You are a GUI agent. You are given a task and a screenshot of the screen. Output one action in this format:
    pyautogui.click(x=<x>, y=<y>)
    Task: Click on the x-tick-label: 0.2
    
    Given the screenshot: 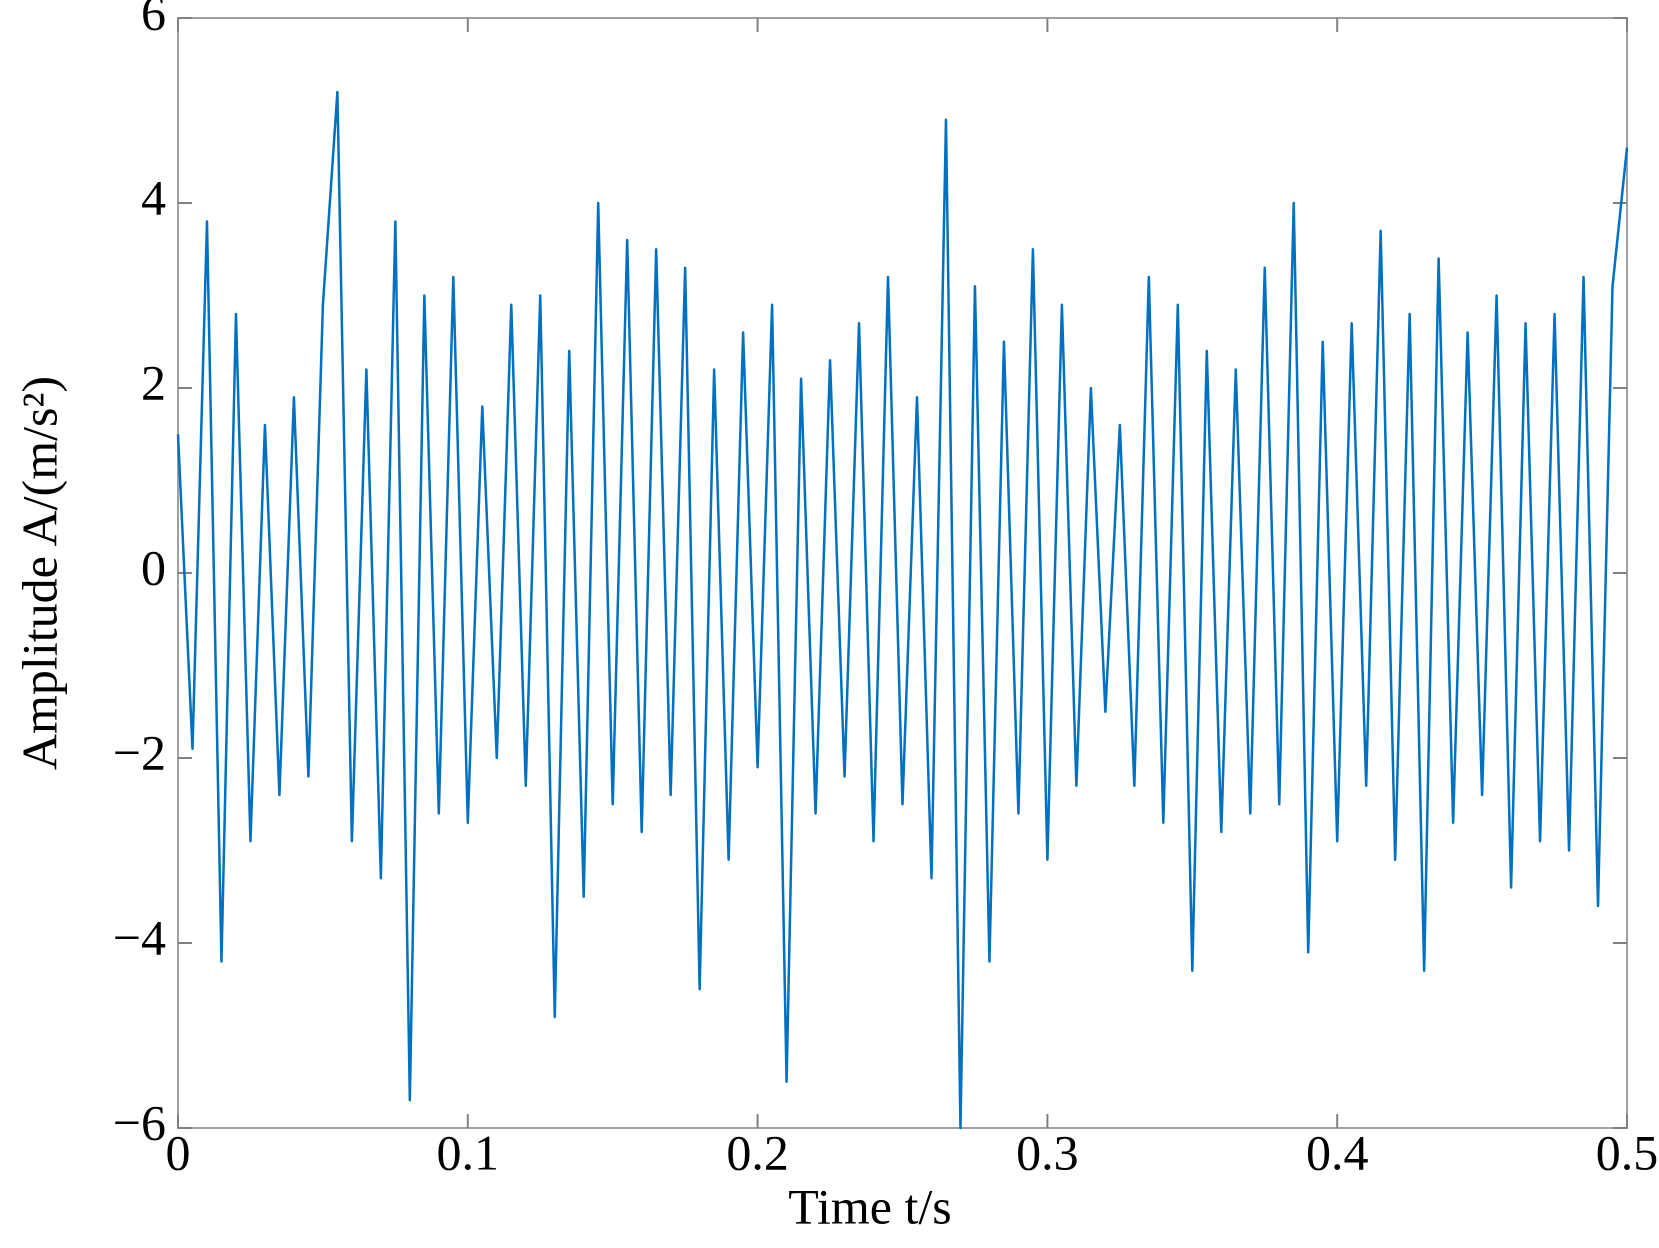 What is the action you would take?
    pyautogui.click(x=757, y=1152)
    